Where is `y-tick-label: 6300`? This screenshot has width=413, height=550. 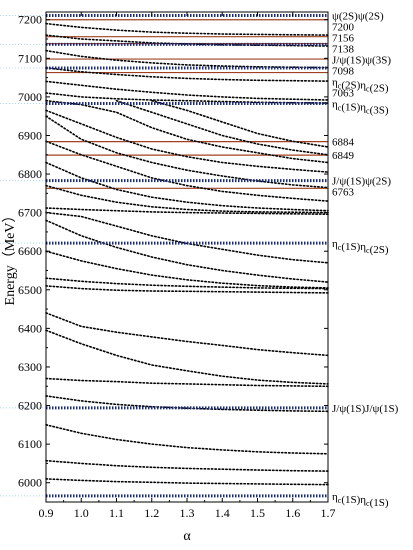
y-tick-label: 6300 is located at coordinates (30, 367).